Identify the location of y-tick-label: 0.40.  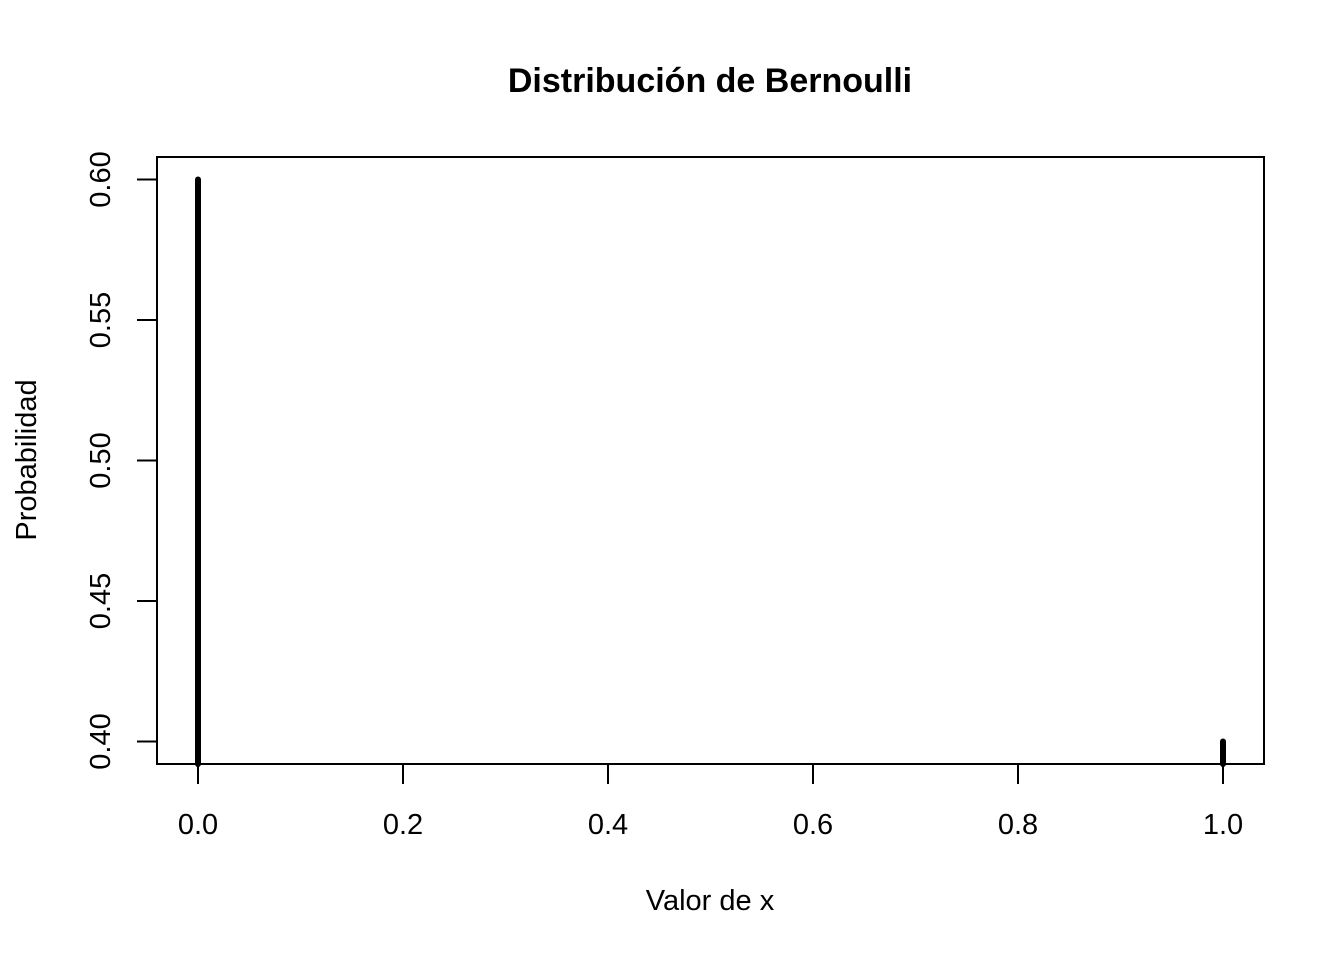
(101, 741).